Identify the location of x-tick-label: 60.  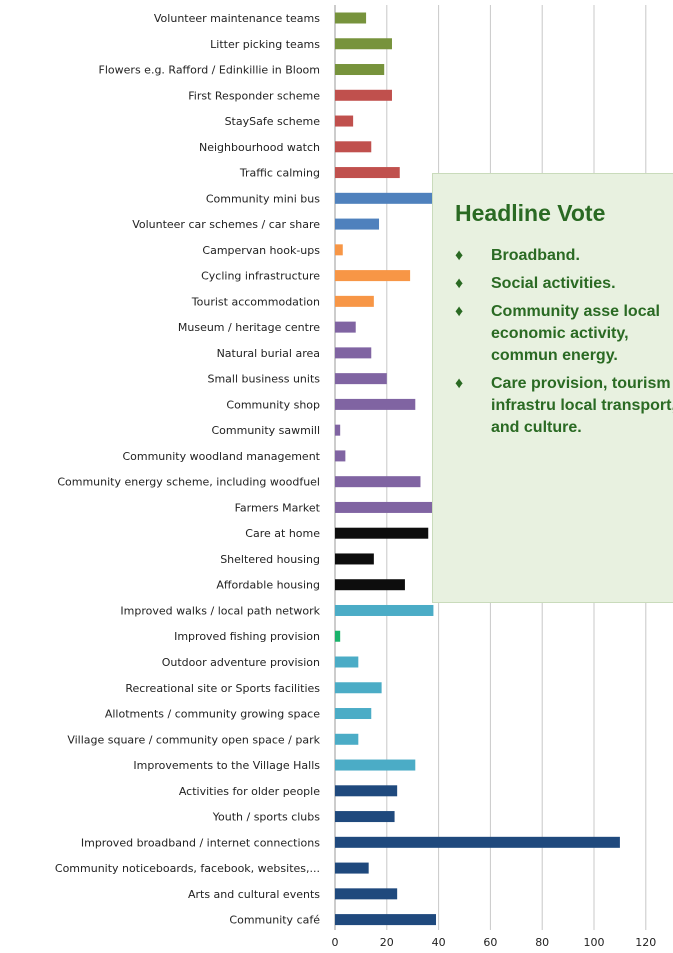
(490, 942).